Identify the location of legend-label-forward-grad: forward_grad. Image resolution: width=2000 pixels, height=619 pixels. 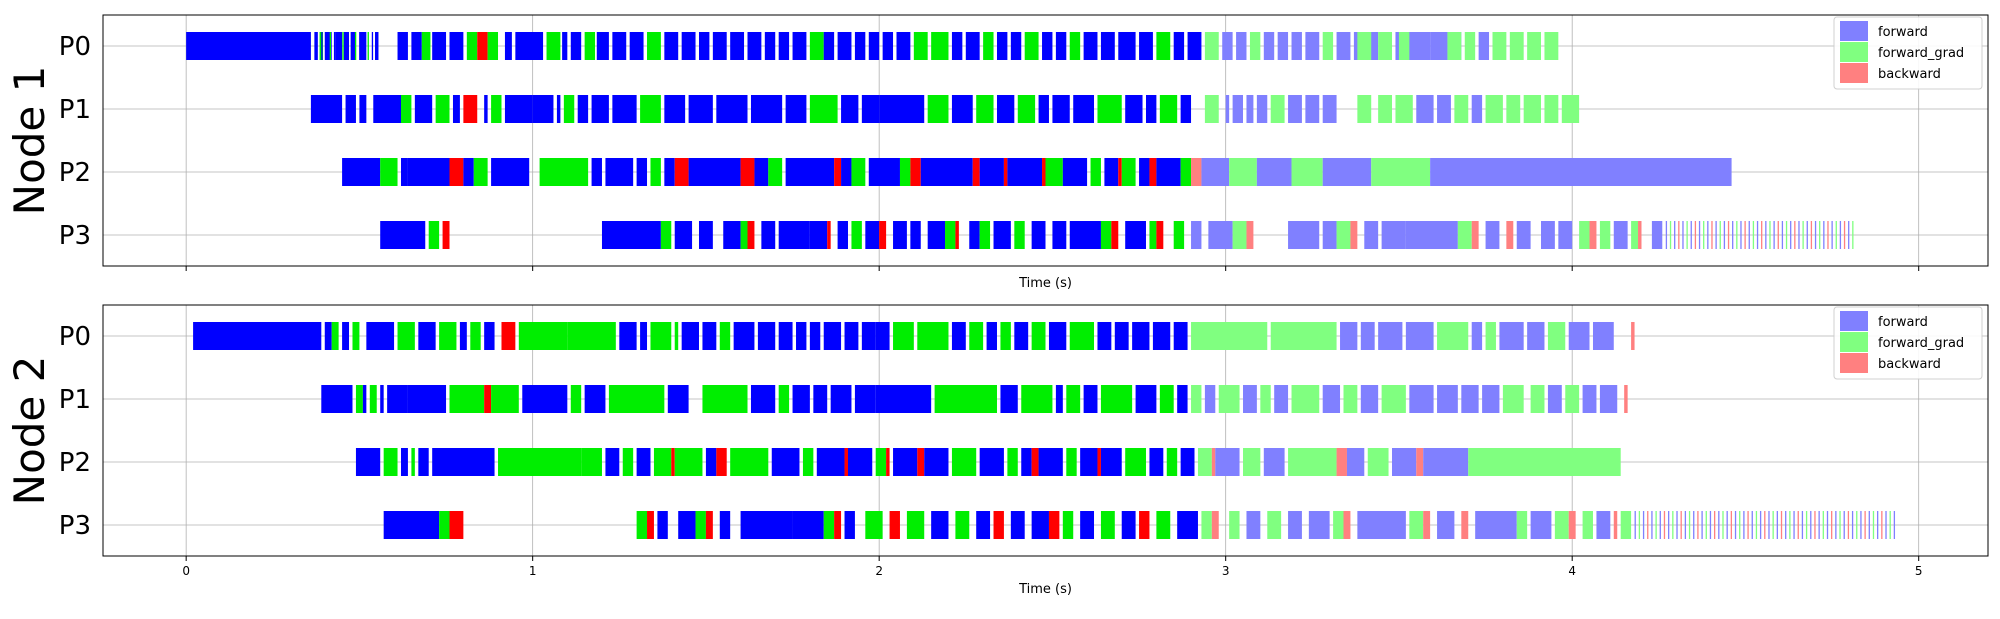
(1921, 343).